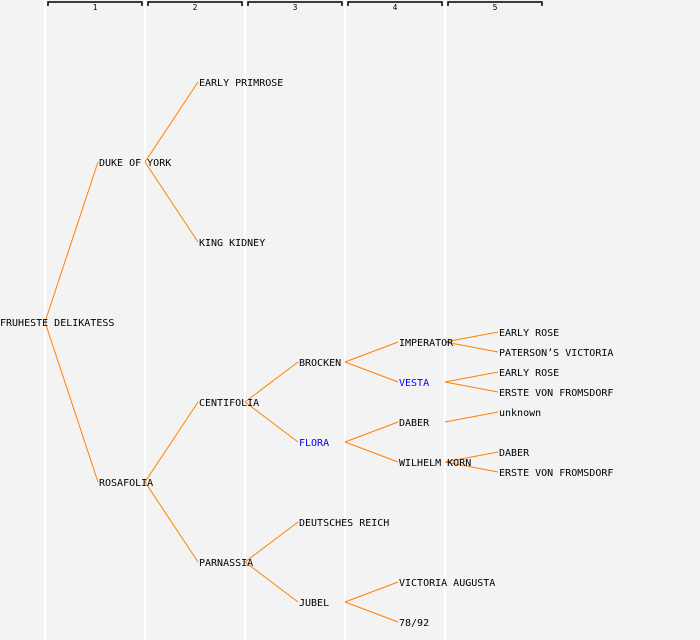  Describe the element at coordinates (57, 323) in the screenshot. I see `pedigree-node: FRUHESTE DELIKATESS` at that location.